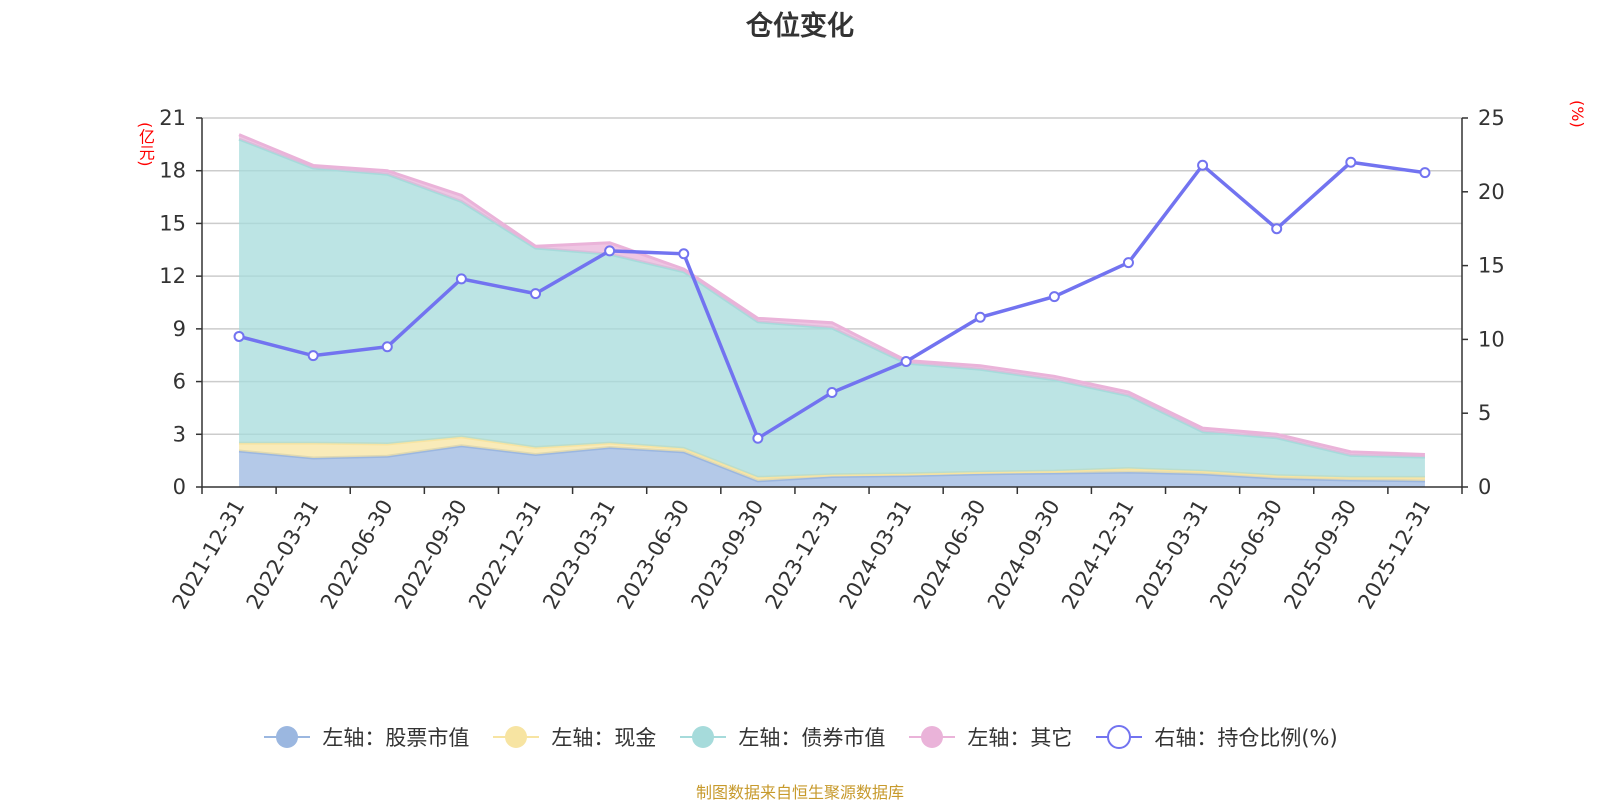 Image resolution: width=1600 pixels, height=803 pixels. What do you see at coordinates (179, 434) in the screenshot?
I see `left-axis-tick-label: 3` at bounding box center [179, 434].